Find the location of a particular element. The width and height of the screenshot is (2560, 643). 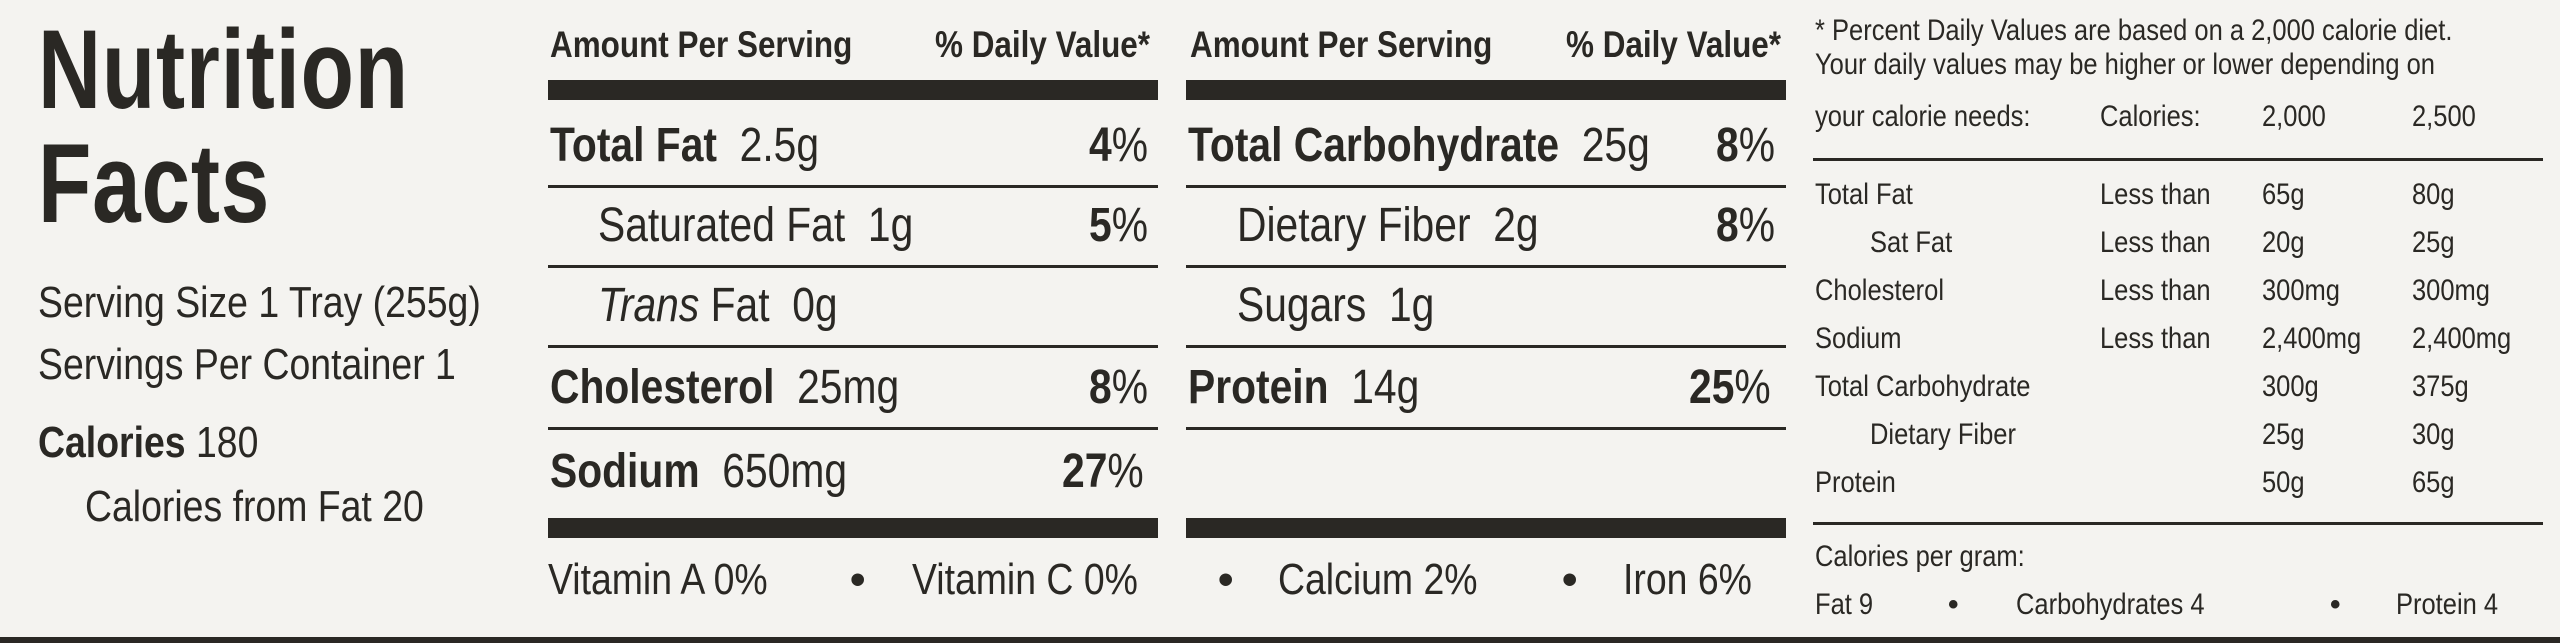

thick-rule-right-top is located at coordinates (1486, 90).